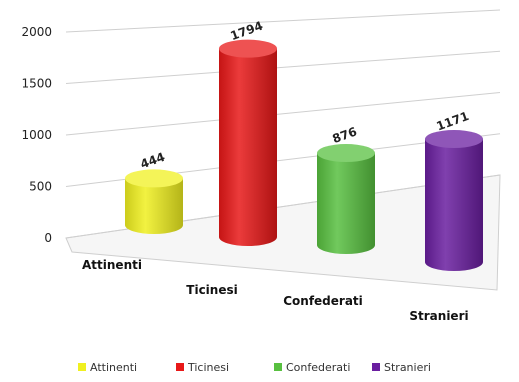 This screenshot has width=519, height=382. I want to click on y-axis-ticks: 0 500 1000 1500 2000, so click(36, 135).